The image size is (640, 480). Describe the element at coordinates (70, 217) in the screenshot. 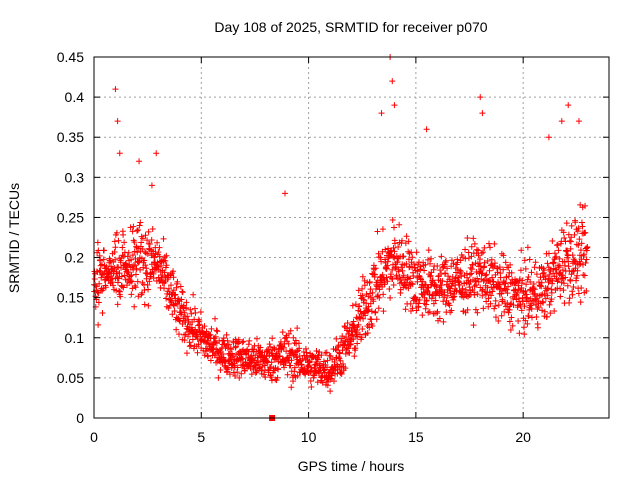

I see `y-tick-label: 0.25` at that location.